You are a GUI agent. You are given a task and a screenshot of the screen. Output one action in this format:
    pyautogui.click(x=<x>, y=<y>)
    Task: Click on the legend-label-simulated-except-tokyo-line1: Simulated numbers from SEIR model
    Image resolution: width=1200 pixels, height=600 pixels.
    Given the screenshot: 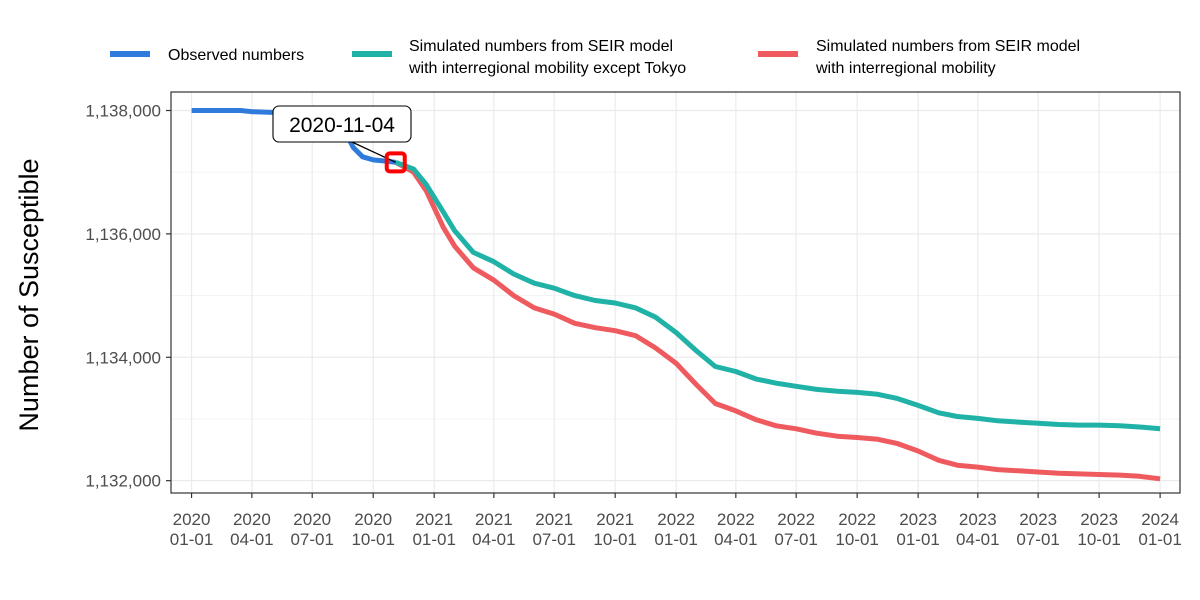 What is the action you would take?
    pyautogui.click(x=541, y=46)
    